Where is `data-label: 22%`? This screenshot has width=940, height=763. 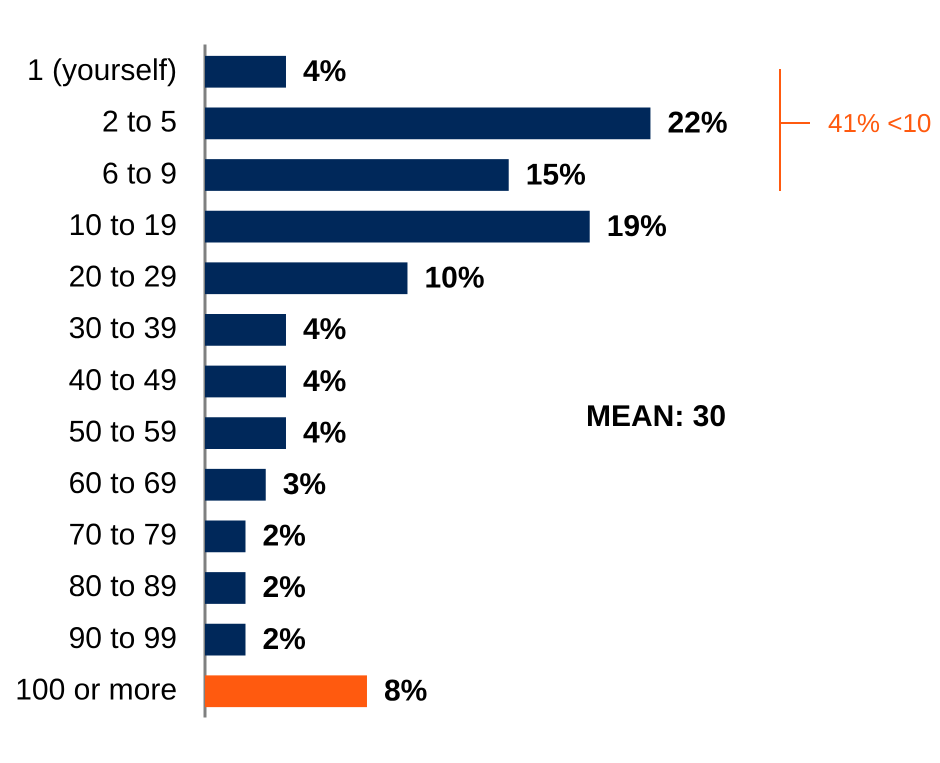
data-label: 22% is located at coordinates (697, 123).